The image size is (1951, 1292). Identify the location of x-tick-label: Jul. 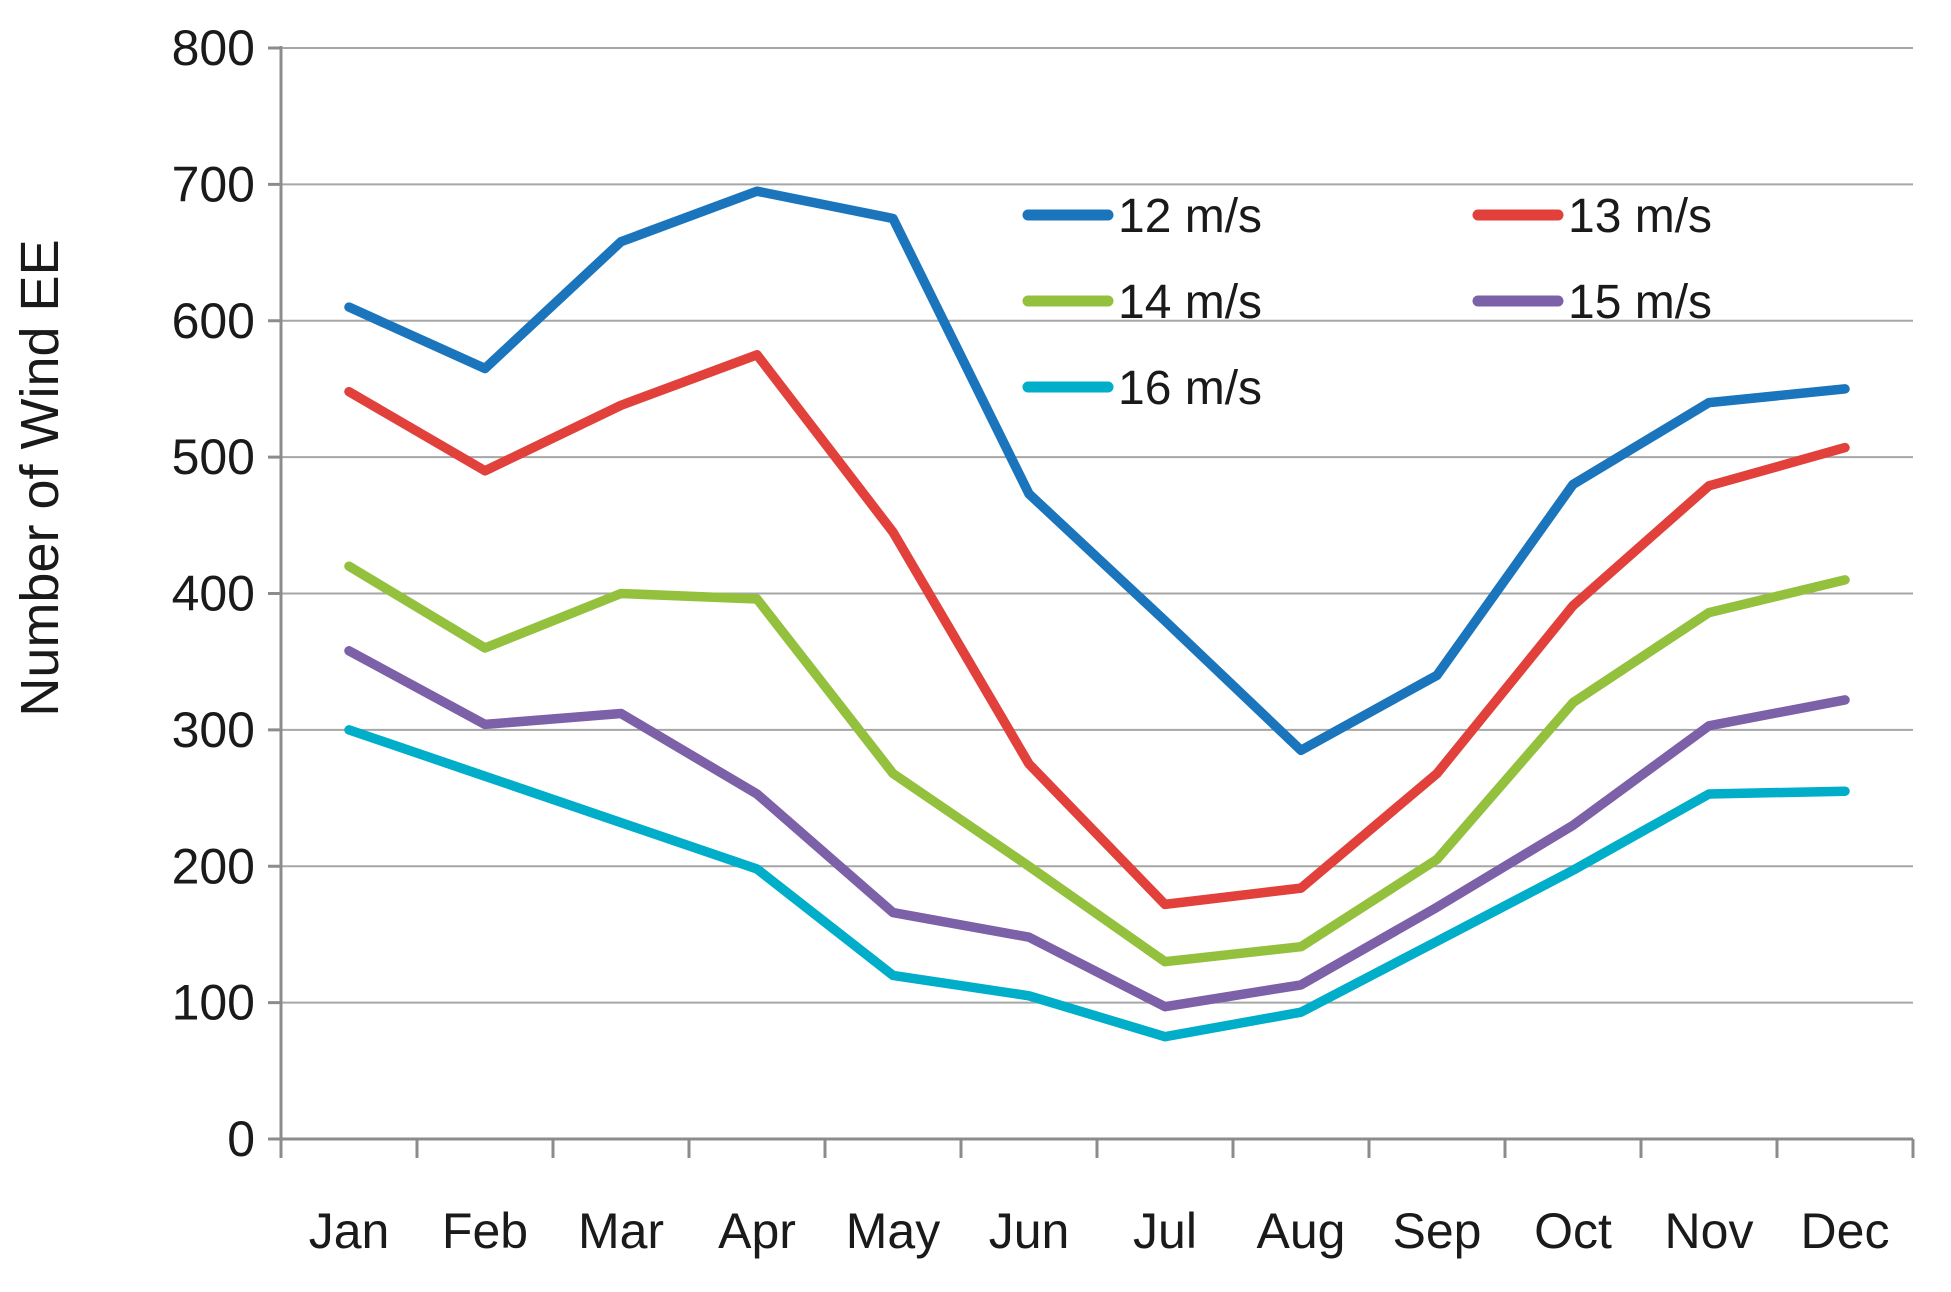
(1165, 1231).